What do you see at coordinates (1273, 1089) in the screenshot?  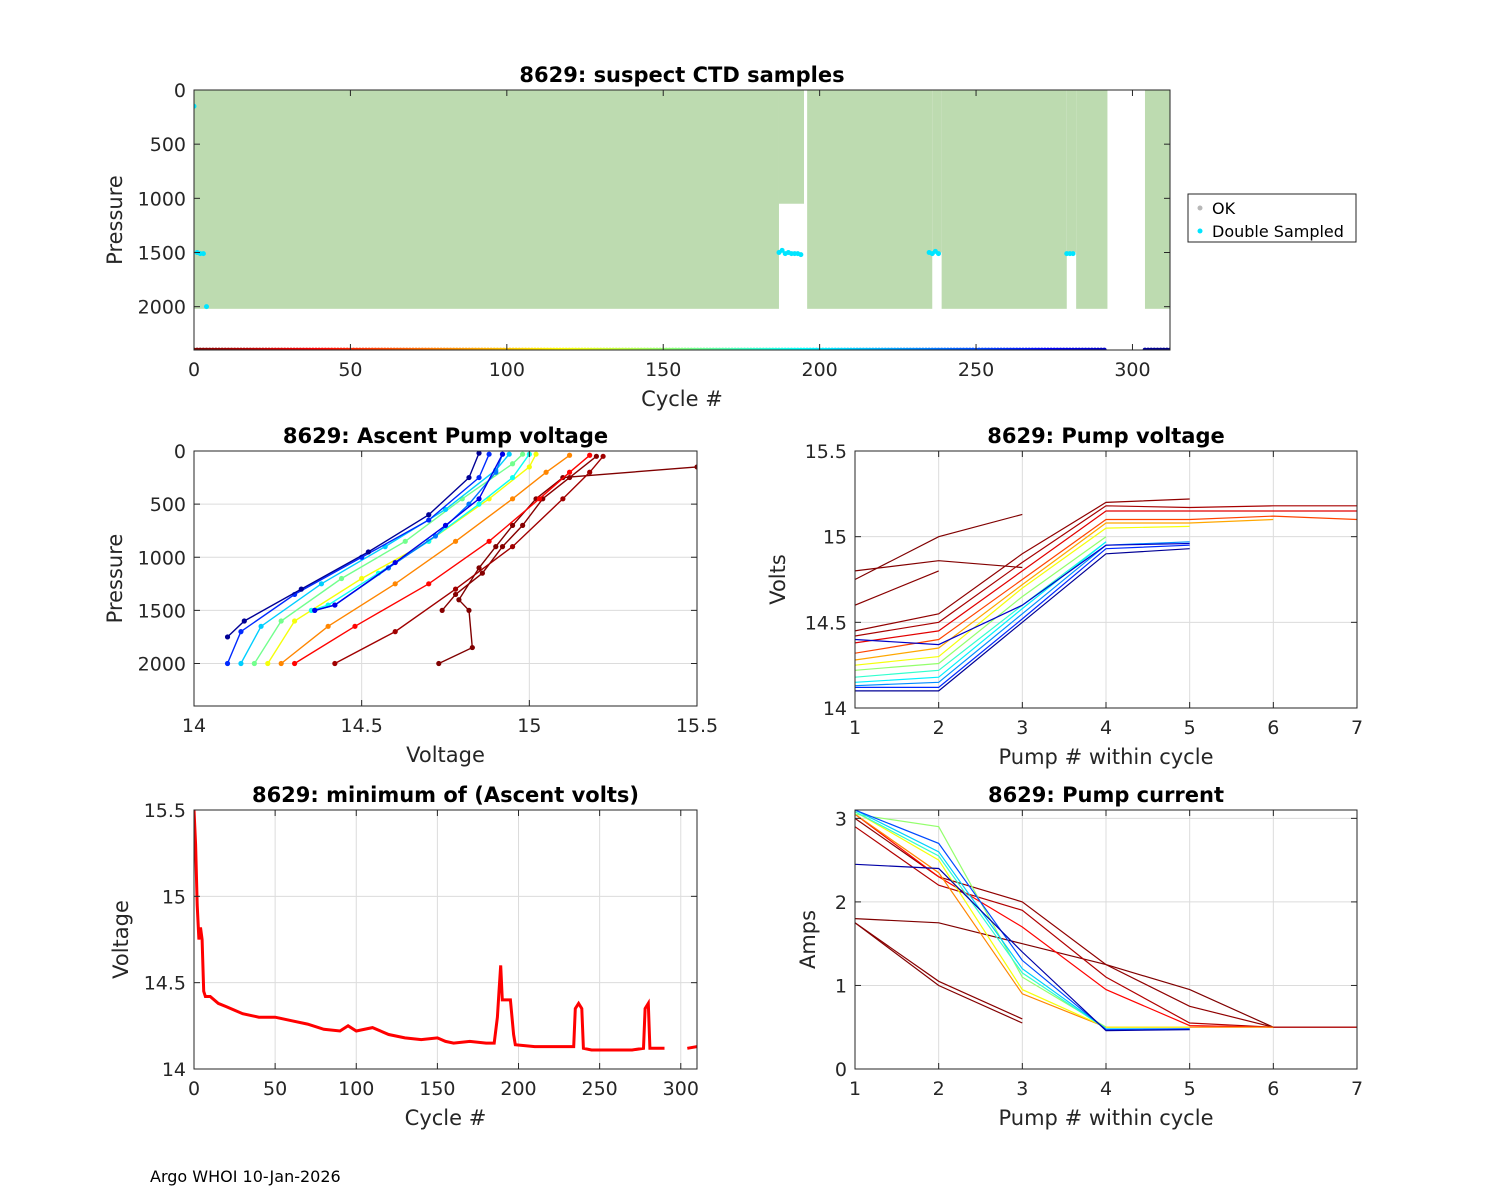 I see `pumpa-x-tick-label: 6` at bounding box center [1273, 1089].